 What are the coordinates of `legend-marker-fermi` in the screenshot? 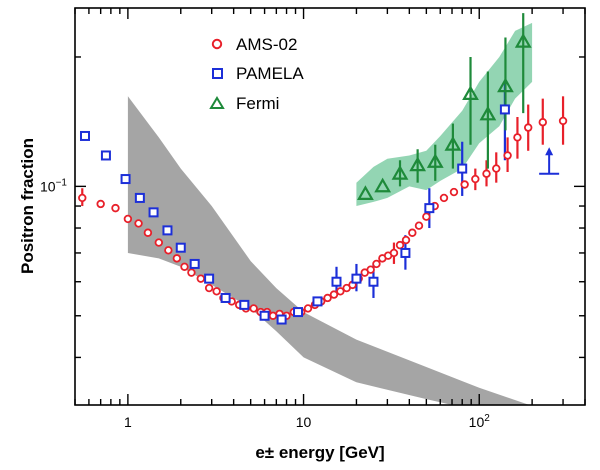 It's located at (217, 102).